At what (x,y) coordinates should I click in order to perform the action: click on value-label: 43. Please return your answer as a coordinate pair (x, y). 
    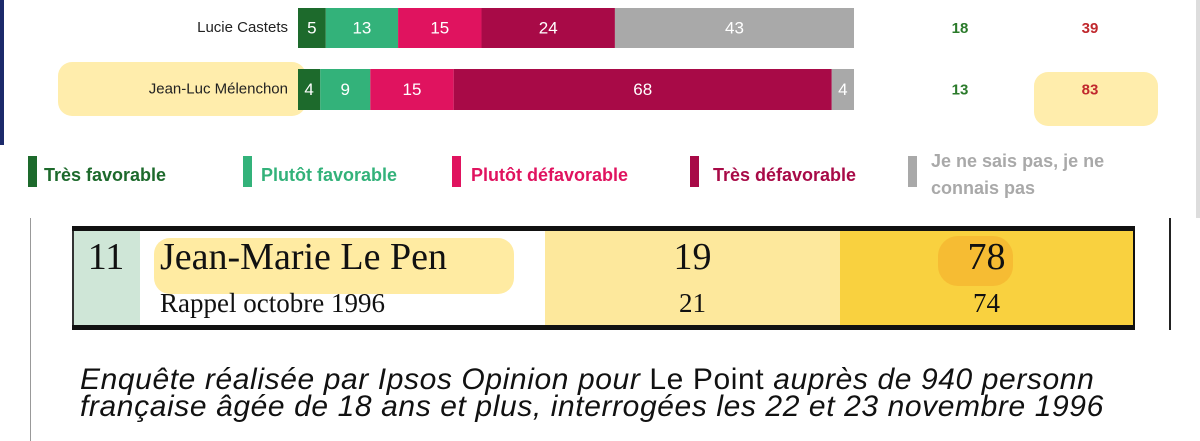
    Looking at the image, I should click on (734, 27).